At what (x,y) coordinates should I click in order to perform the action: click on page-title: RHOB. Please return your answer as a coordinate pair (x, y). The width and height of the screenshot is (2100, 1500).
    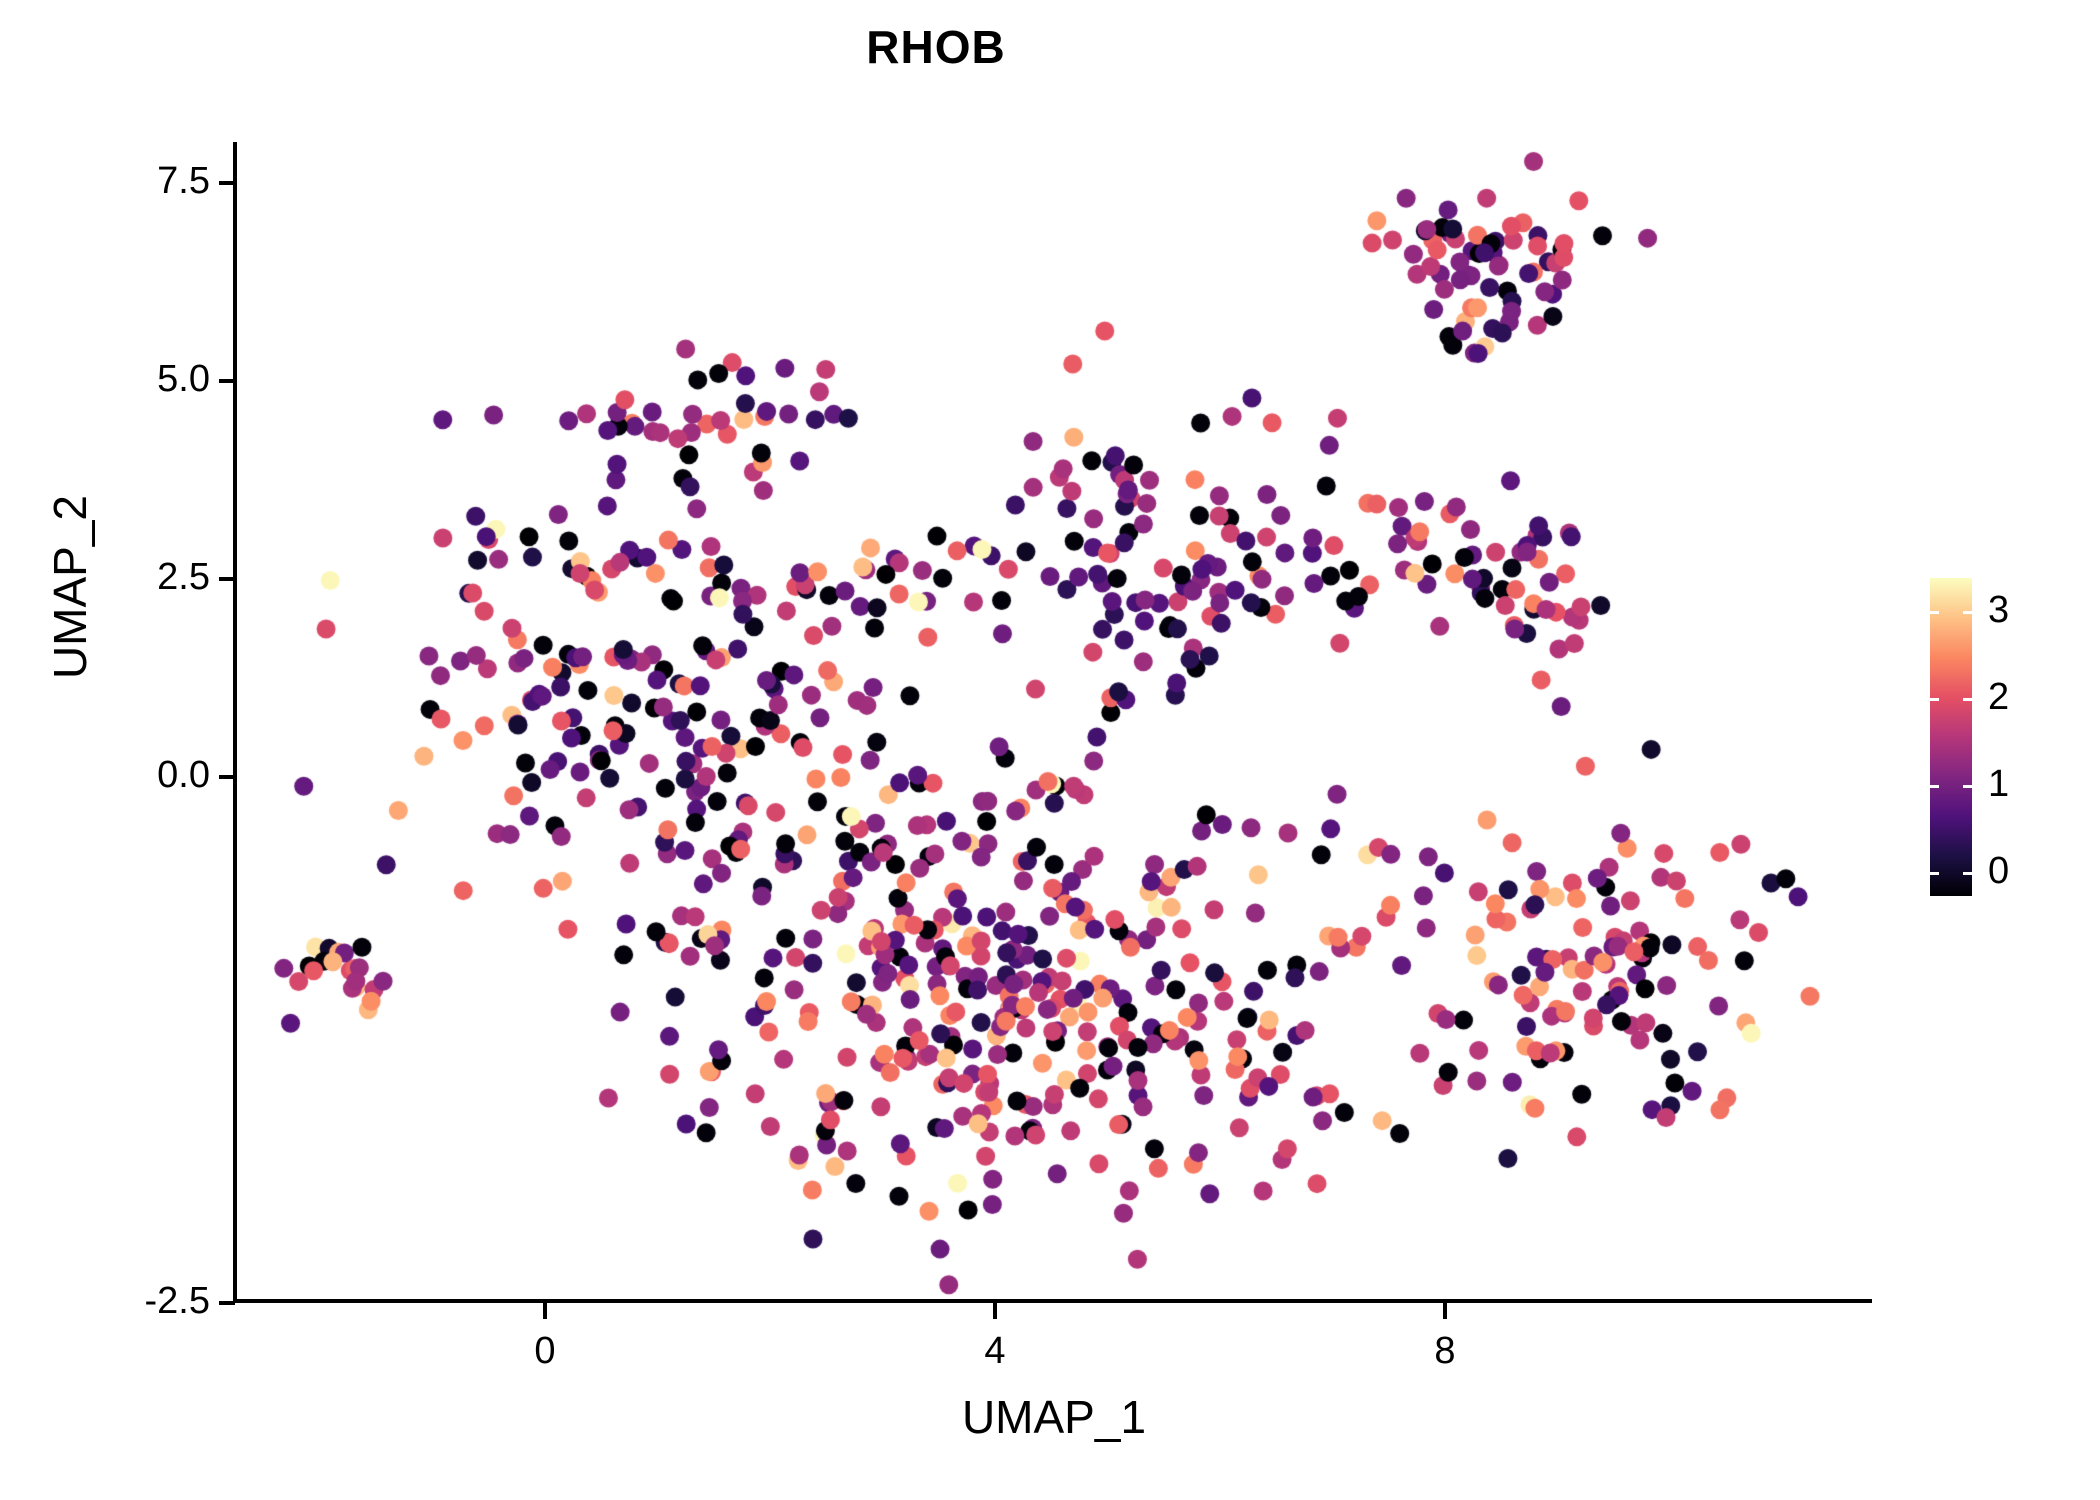
    Looking at the image, I should click on (936, 47).